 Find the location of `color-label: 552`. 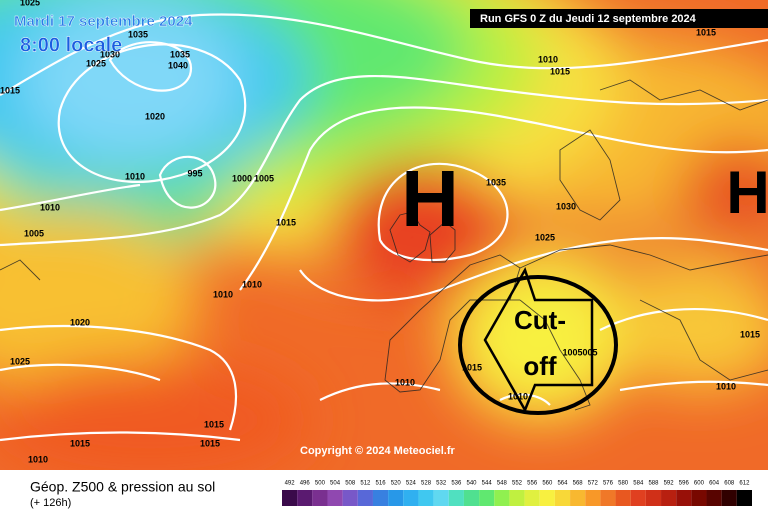

color-label: 552 is located at coordinates (517, 484).